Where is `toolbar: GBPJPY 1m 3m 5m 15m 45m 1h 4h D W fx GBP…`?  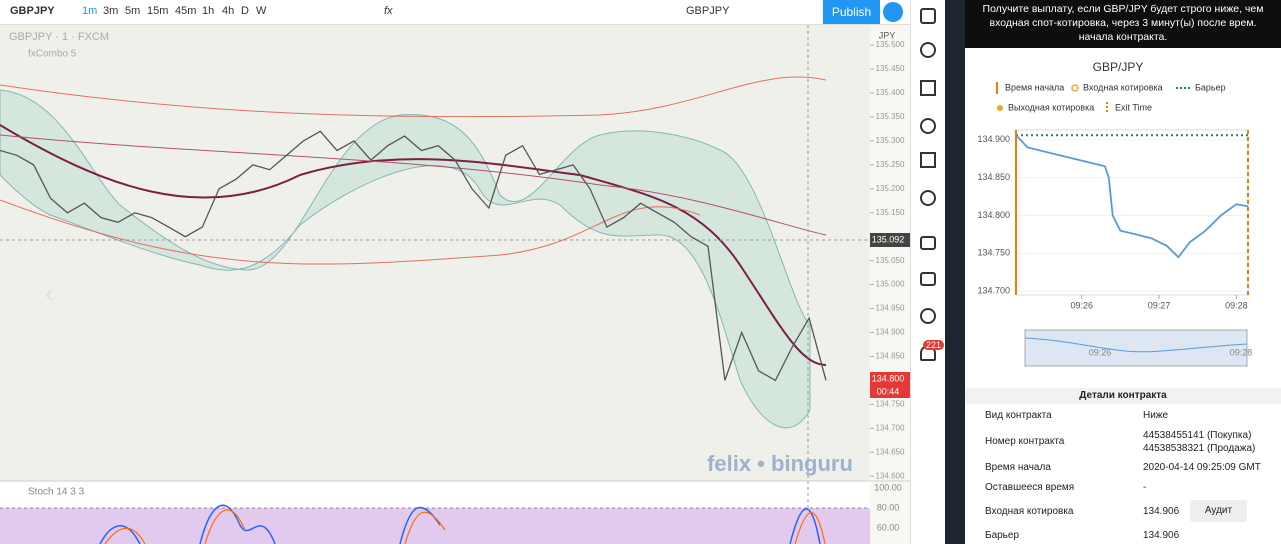
toolbar: GBPJPY 1m 3m 5m 15m 45m 1h 4h D W fx GBP… is located at coordinates (455, 12).